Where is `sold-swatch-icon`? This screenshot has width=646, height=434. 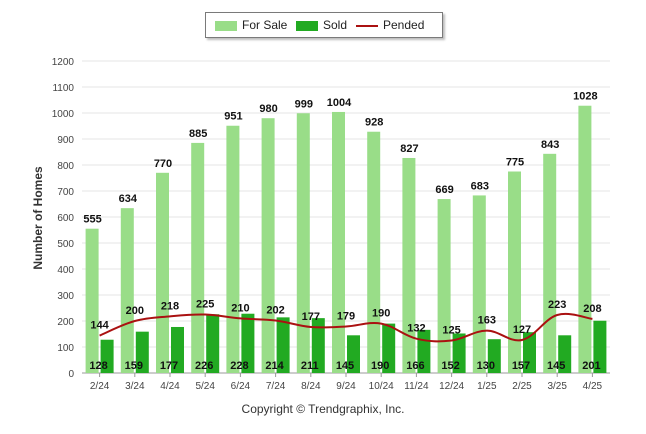
sold-swatch-icon is located at coordinates (307, 25).